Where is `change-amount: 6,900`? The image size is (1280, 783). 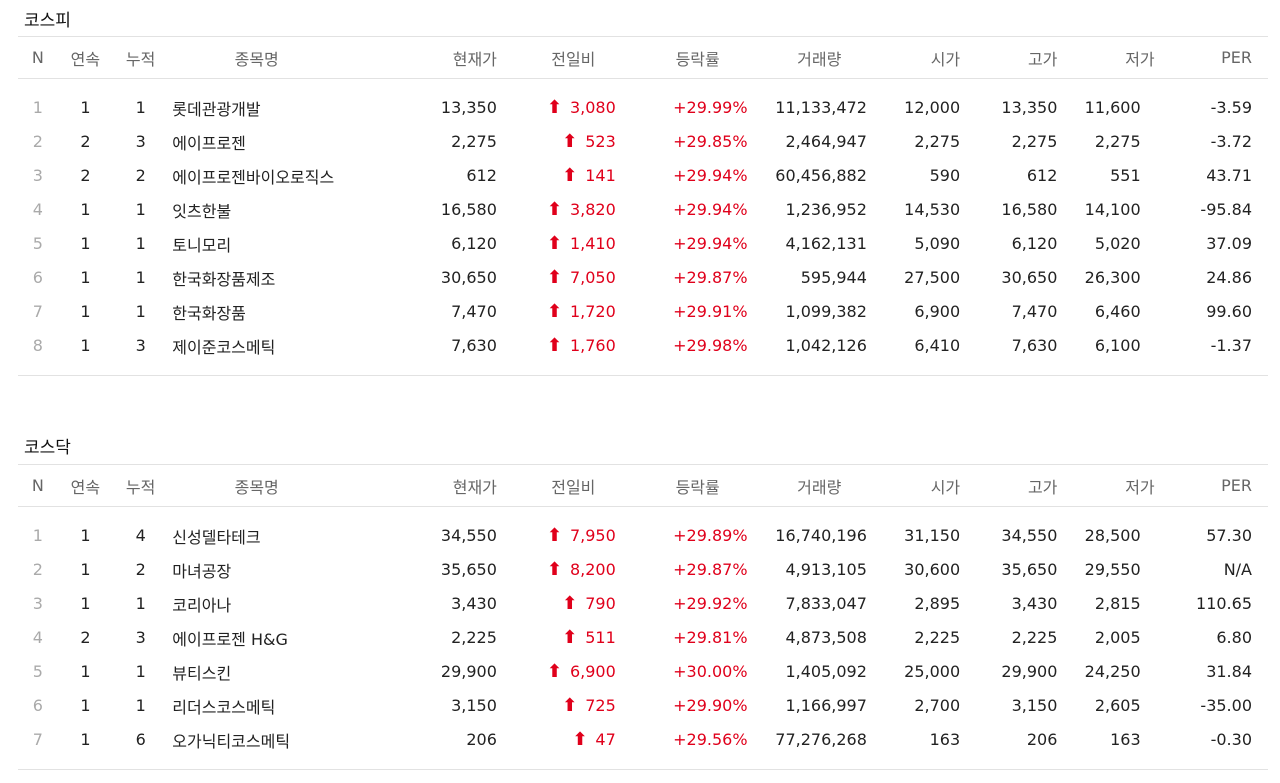
change-amount: 6,900 is located at coordinates (592, 671).